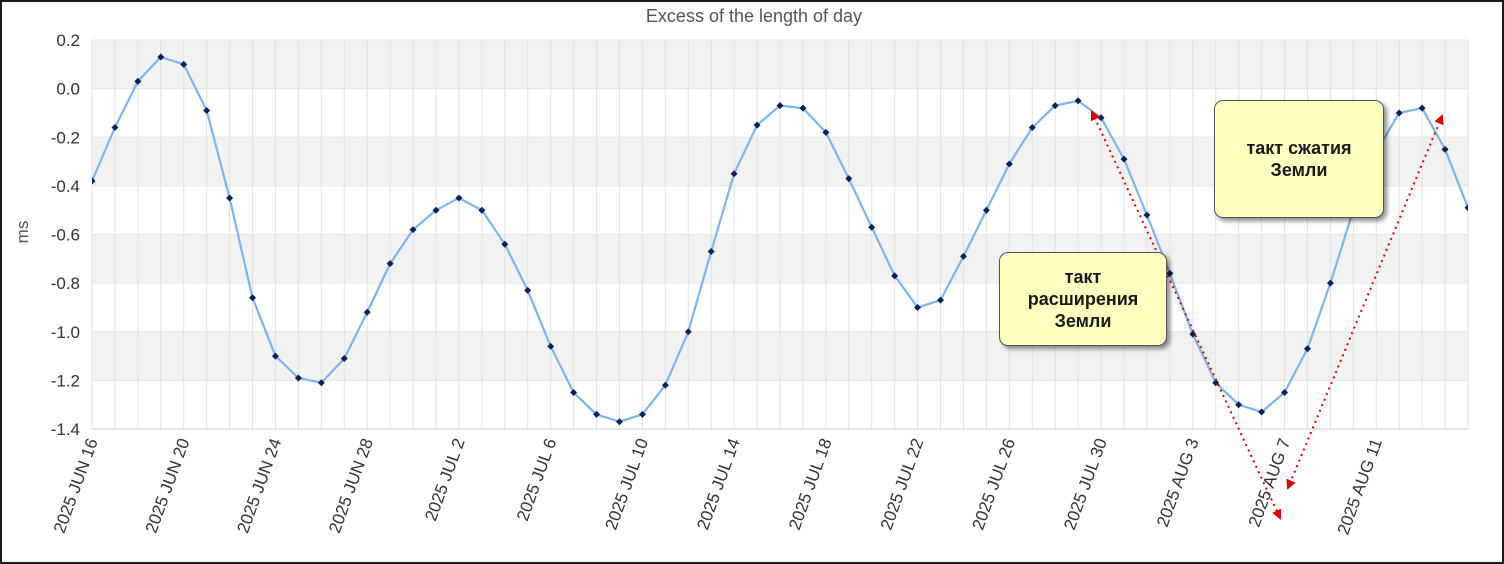  Describe the element at coordinates (68, 40) in the screenshot. I see `y-tick-label: 0.2` at that location.